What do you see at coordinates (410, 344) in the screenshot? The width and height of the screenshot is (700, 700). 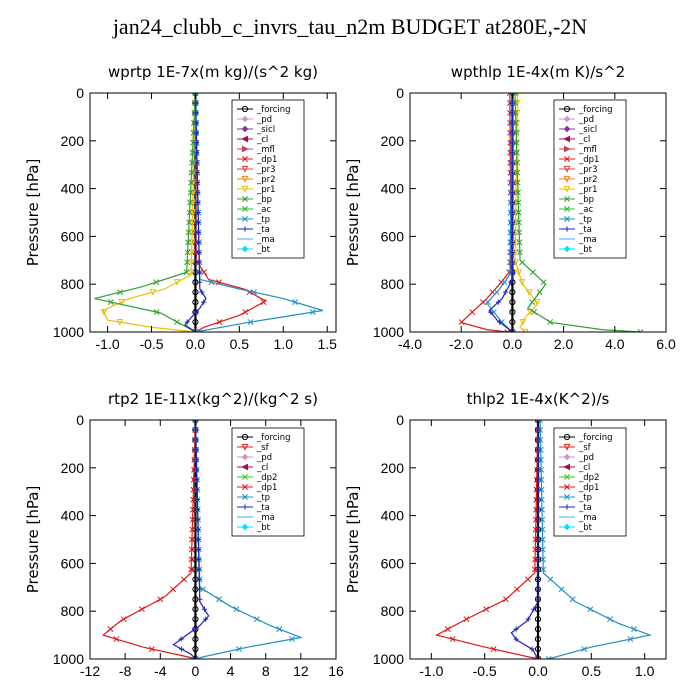 I see `x-tick-label: -4.0` at bounding box center [410, 344].